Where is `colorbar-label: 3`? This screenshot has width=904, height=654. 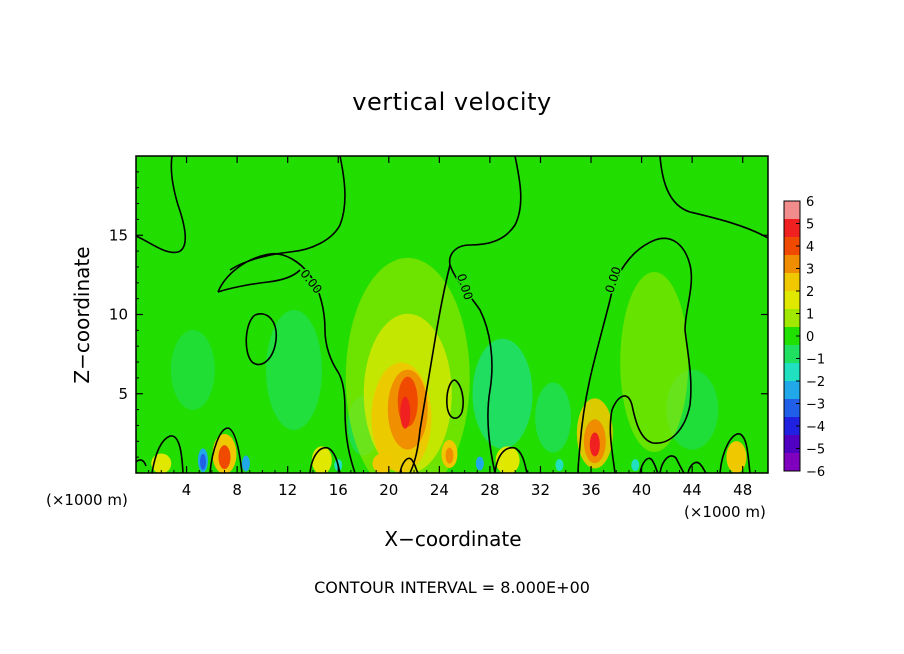 colorbar-label: 3 is located at coordinates (810, 270).